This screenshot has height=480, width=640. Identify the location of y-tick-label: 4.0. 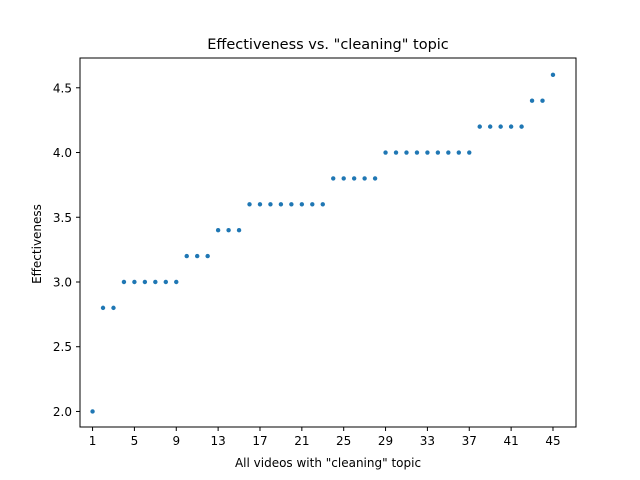
(62, 153).